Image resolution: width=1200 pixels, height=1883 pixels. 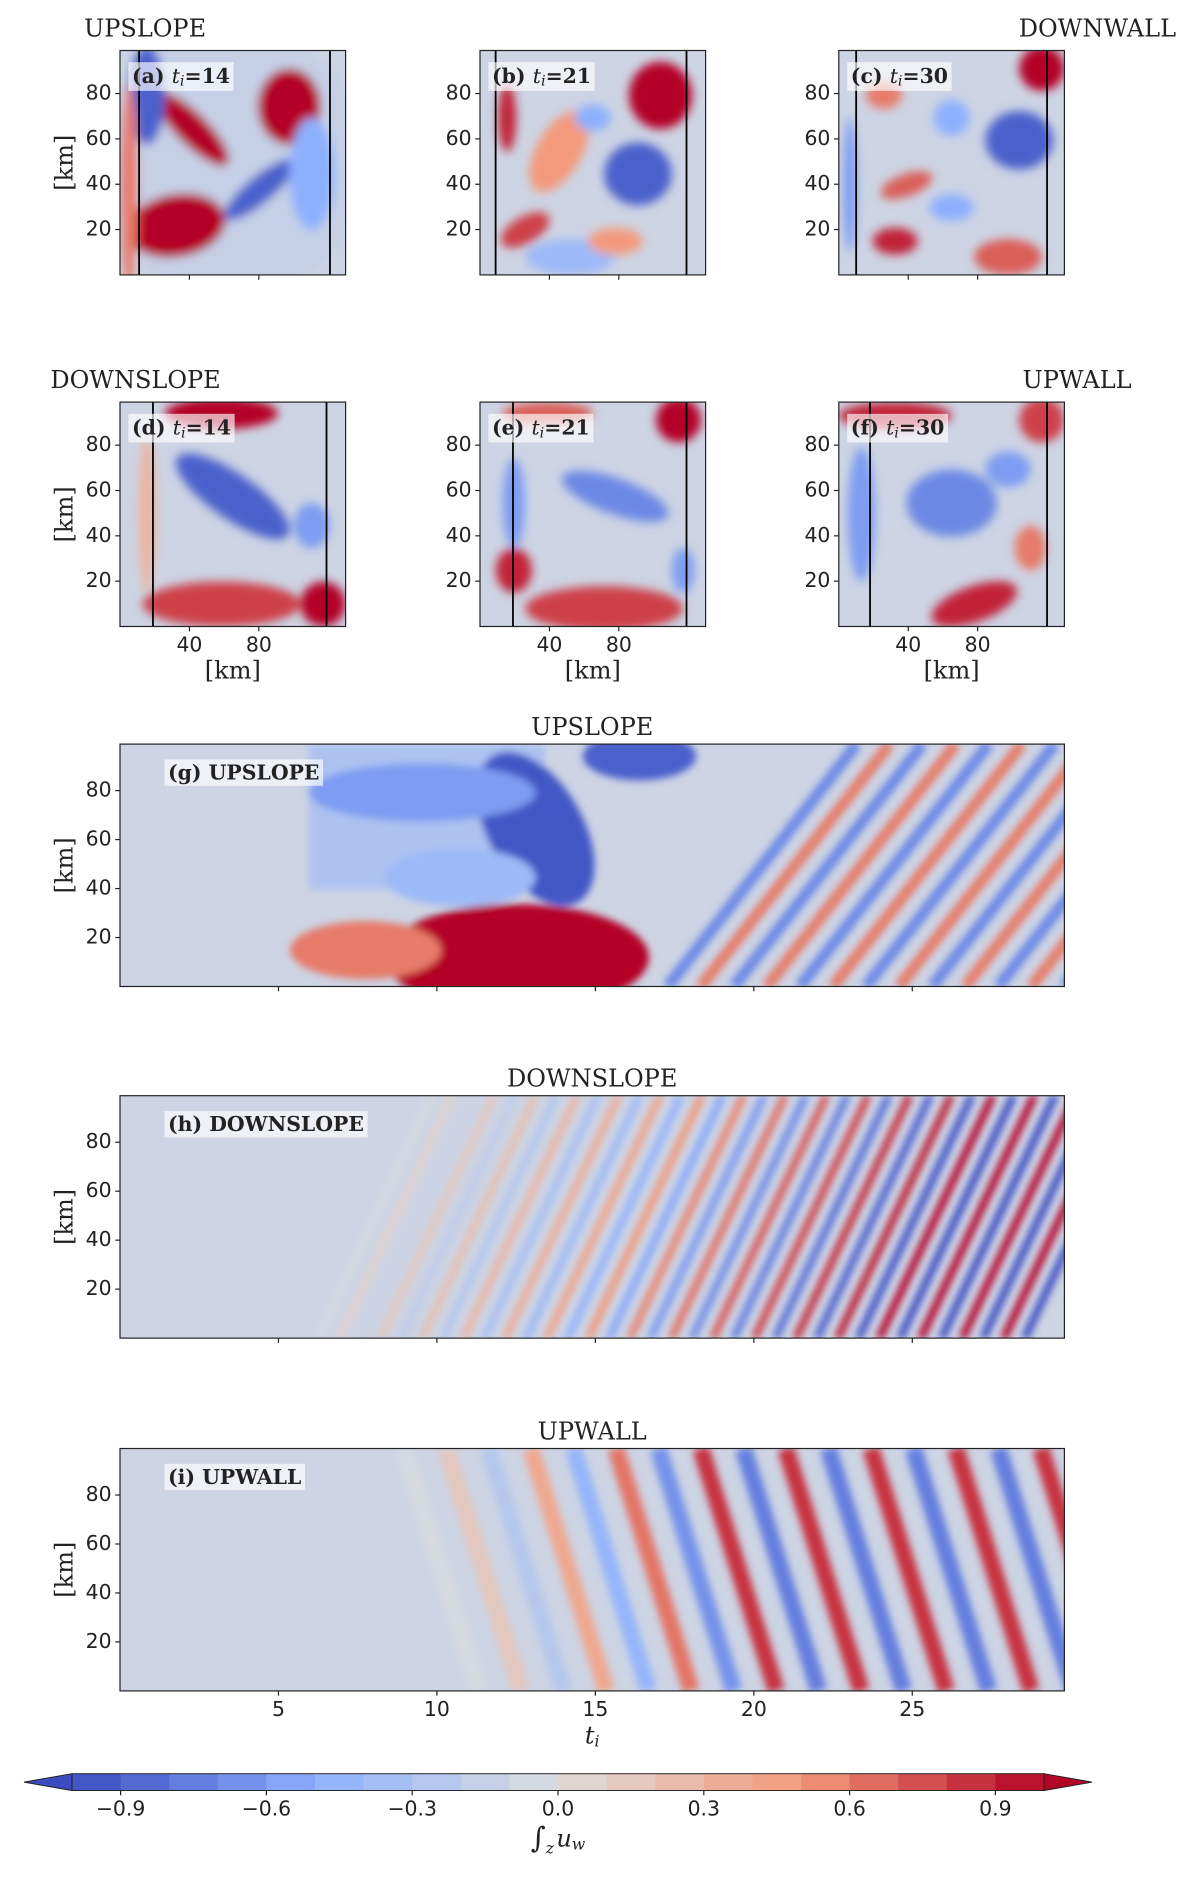 What do you see at coordinates (508, 427) in the screenshot?
I see `annotation-label: (e)` at bounding box center [508, 427].